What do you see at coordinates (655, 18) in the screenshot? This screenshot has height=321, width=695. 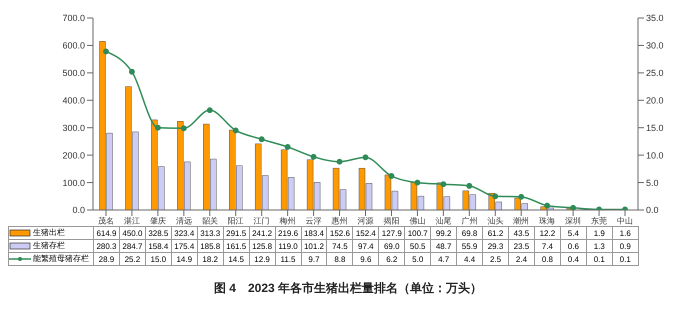 I see `y2-tick-label: 35.0` at bounding box center [655, 18].